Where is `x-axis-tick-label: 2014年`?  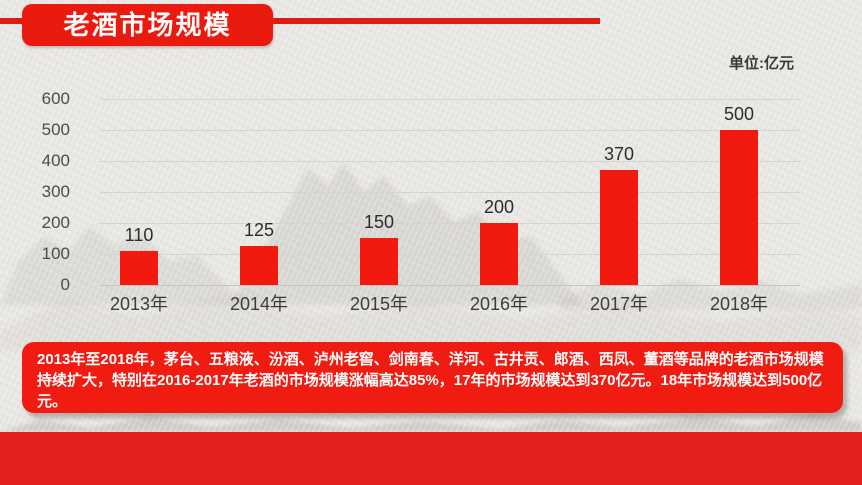 x-axis-tick-label: 2014年 is located at coordinates (259, 304).